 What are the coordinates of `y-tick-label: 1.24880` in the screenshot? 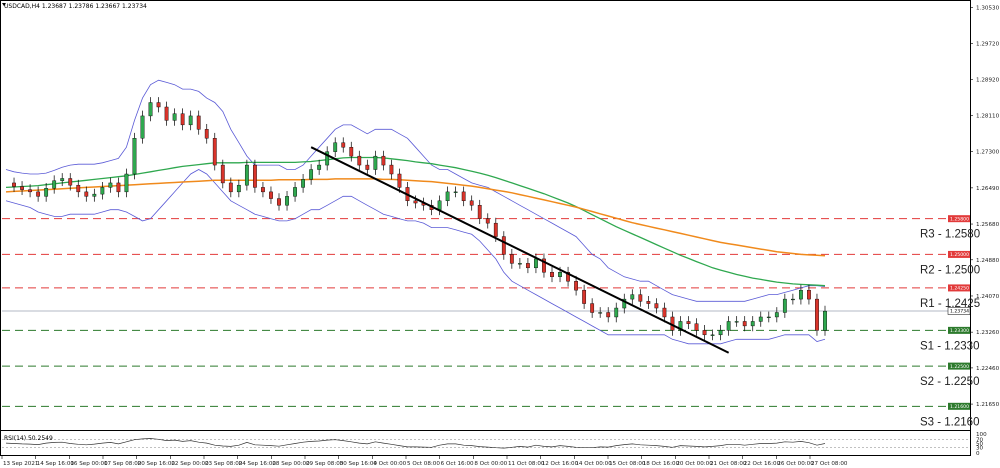 It's located at (988, 261).